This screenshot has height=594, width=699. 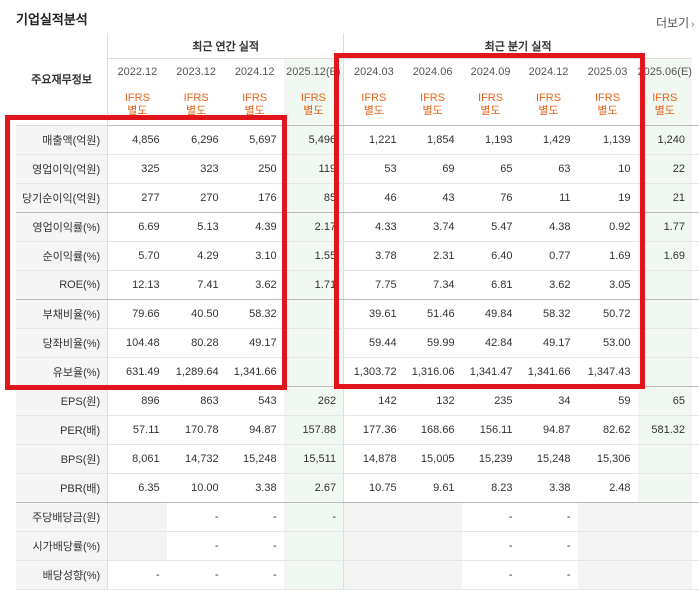 I want to click on value-cell: 168.66, so click(x=432, y=430).